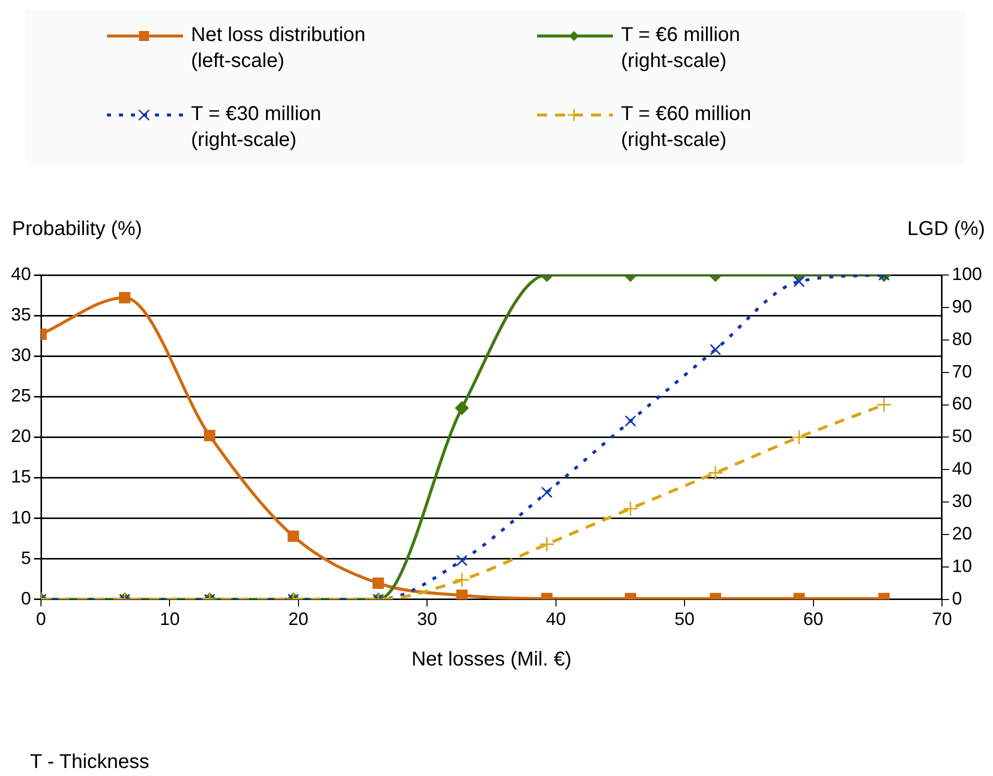 This screenshot has height=776, width=993. What do you see at coordinates (77, 229) in the screenshot?
I see `y-axis-title: Probability (%)` at bounding box center [77, 229].